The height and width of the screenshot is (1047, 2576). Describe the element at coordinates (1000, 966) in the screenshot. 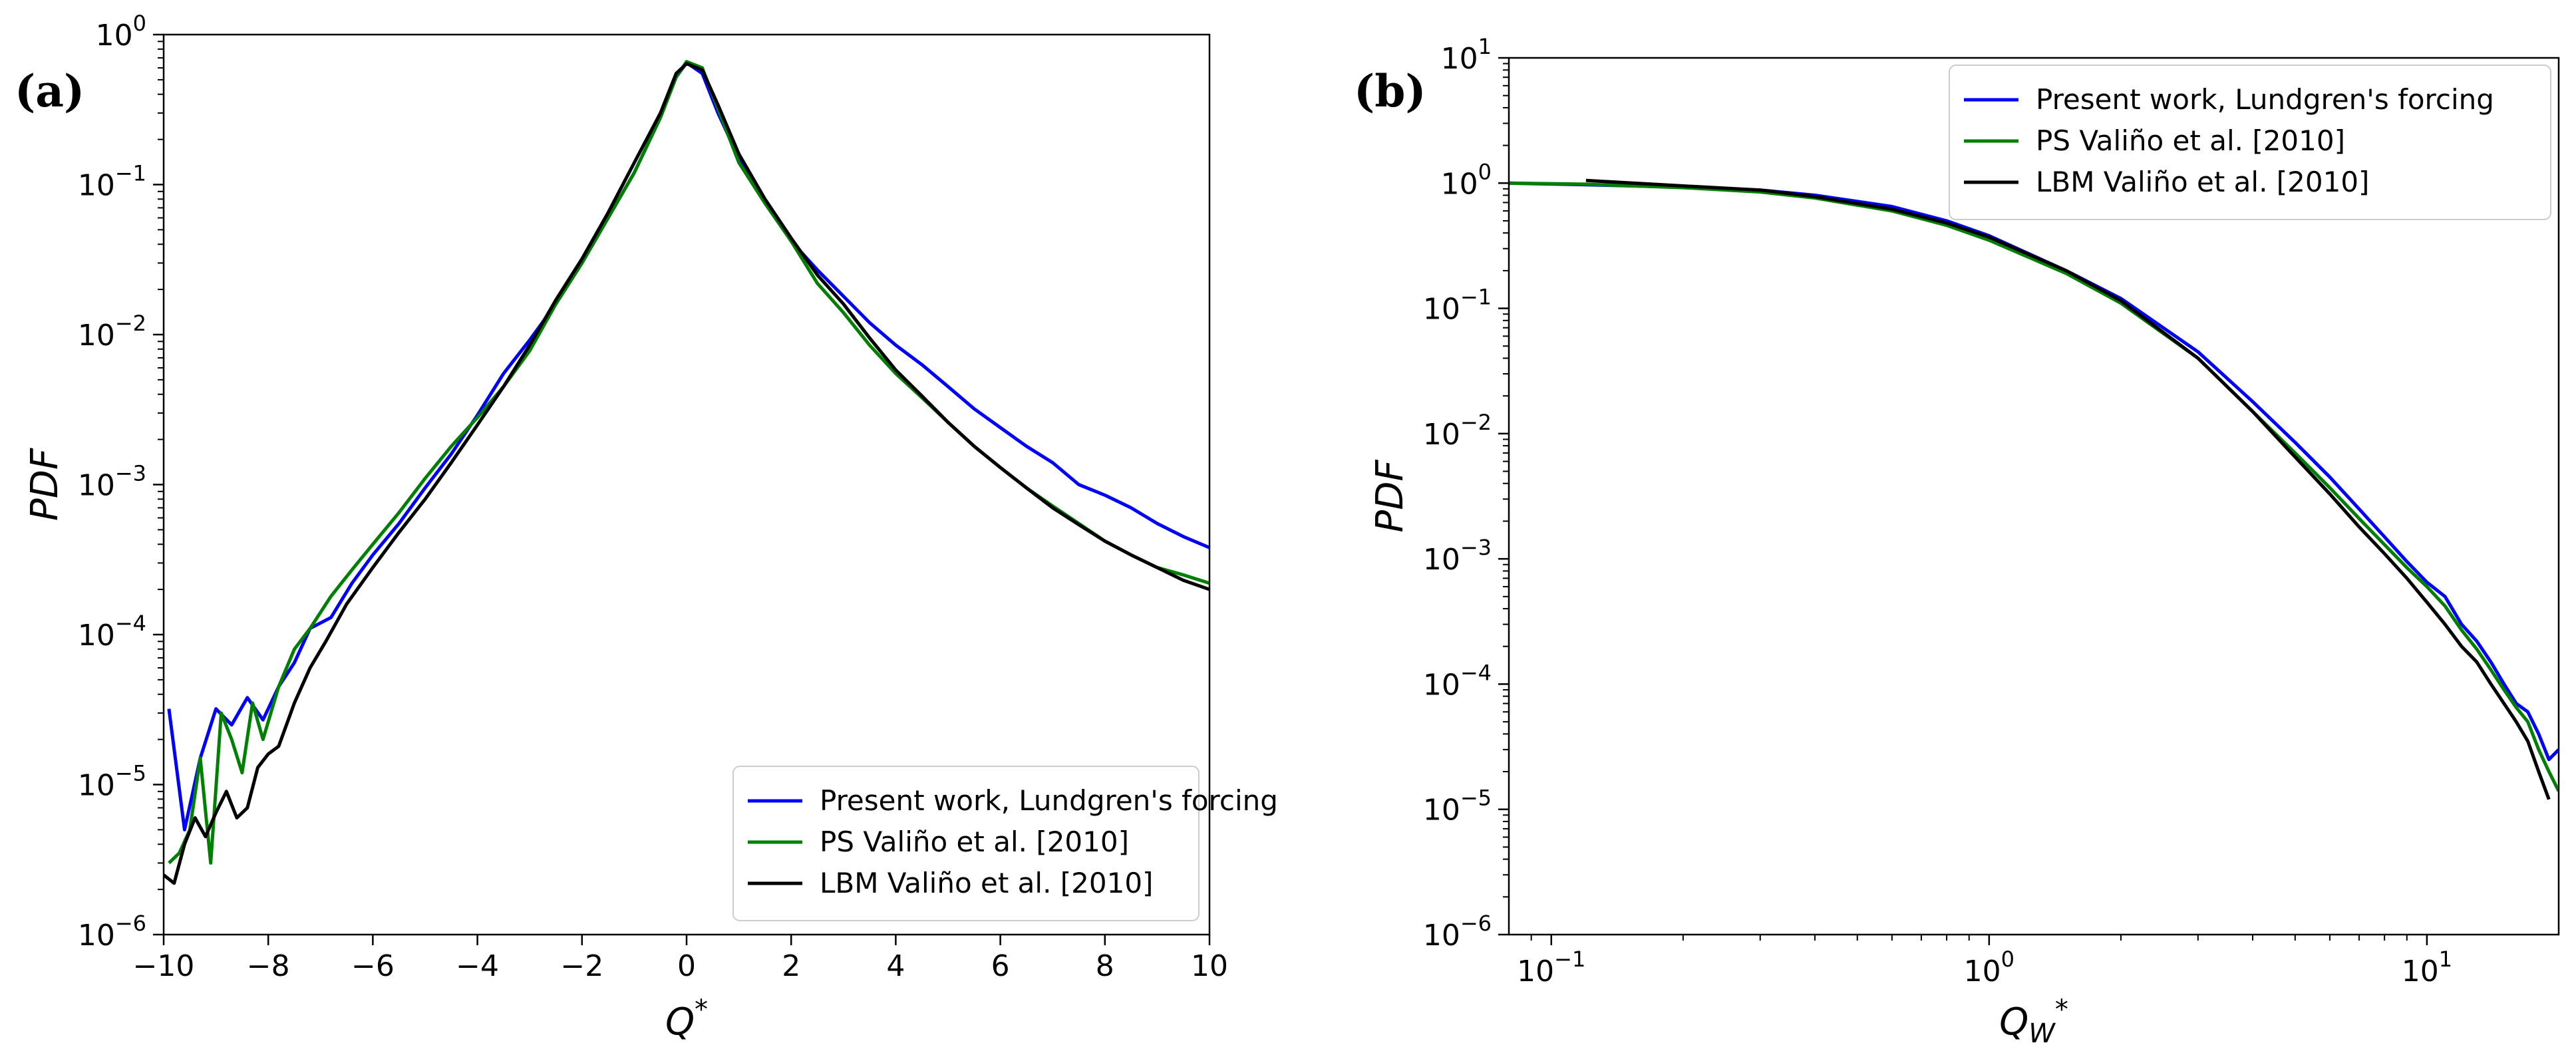

I see `x-tick-label: 6` at that location.